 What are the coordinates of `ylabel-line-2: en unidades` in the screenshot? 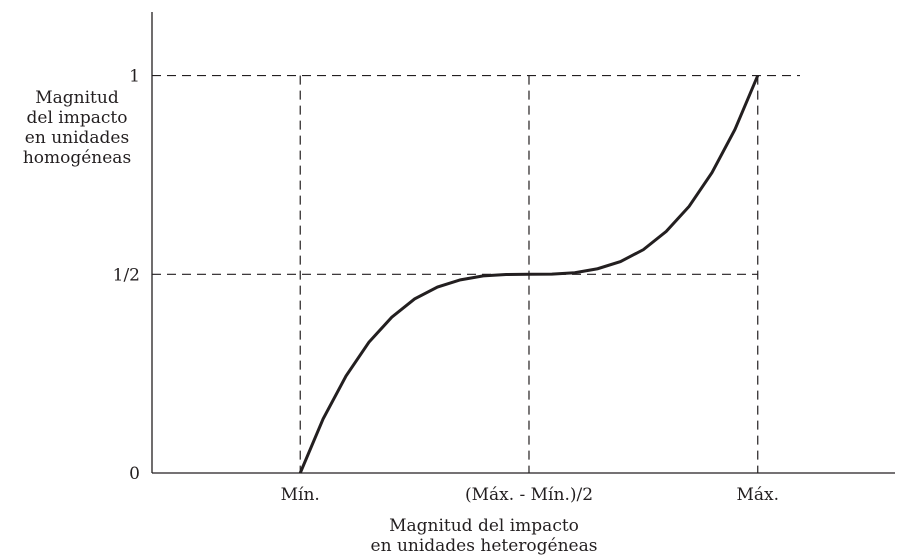 It's located at (77, 138).